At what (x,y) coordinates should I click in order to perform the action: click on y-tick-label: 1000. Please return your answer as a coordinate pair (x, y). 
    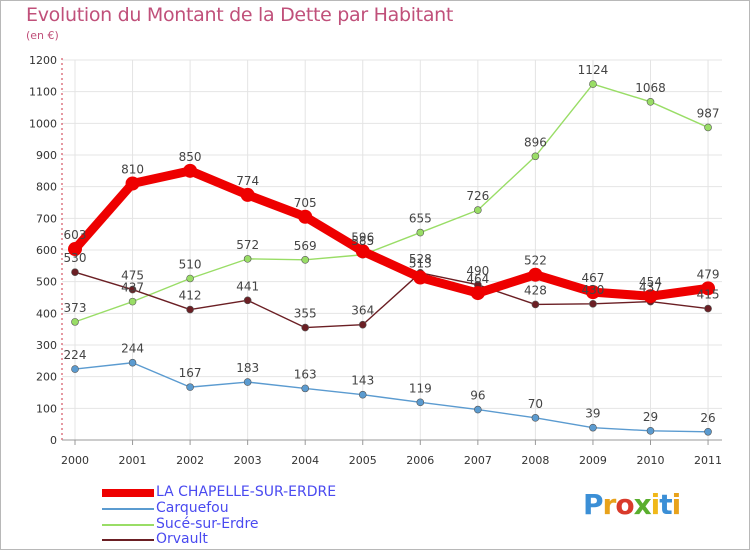
    Looking at the image, I should click on (43, 123).